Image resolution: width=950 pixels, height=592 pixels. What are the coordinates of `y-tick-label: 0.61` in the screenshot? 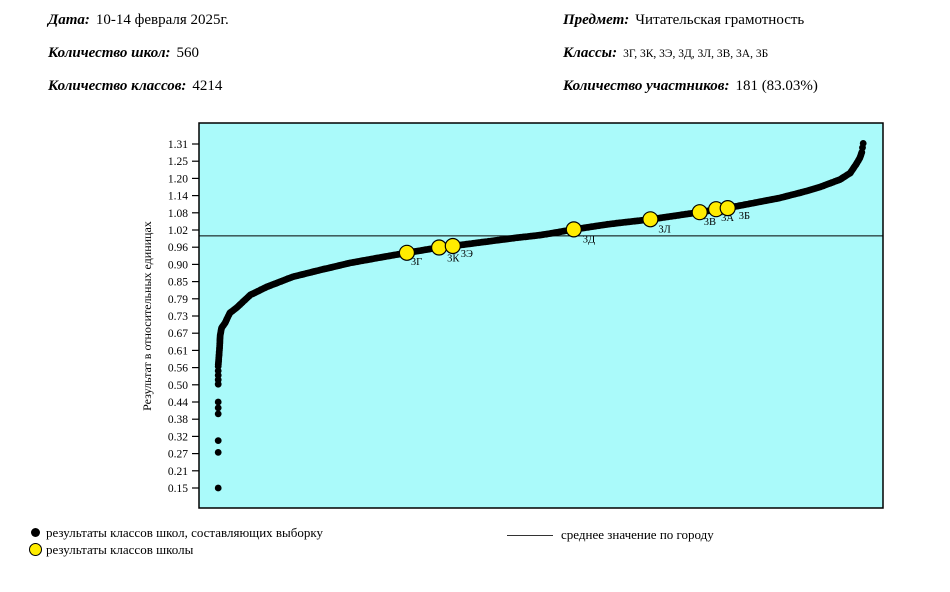 It's located at (178, 351).